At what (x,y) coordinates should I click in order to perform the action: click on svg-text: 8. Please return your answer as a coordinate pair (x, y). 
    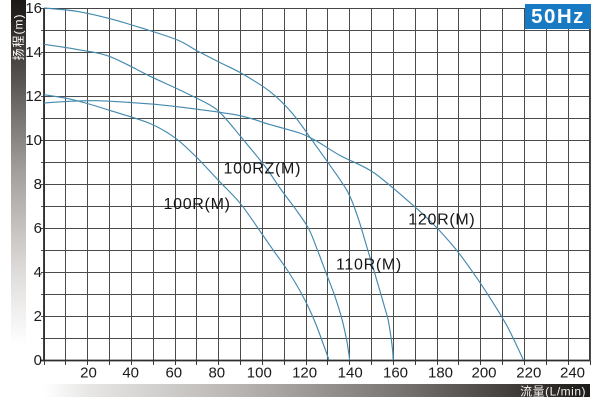
    Looking at the image, I should click on (38, 184).